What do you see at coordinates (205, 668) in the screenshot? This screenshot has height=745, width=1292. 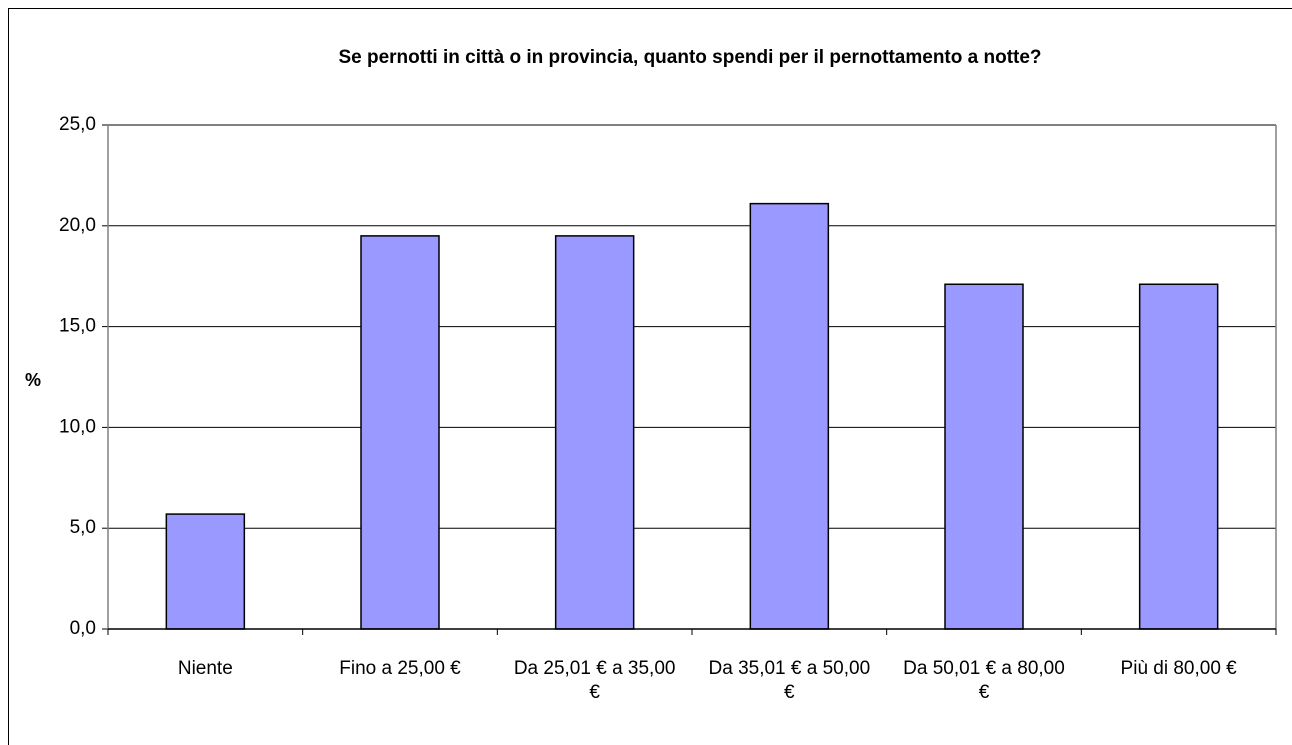 I see `x-tick-label: Niente` at bounding box center [205, 668].